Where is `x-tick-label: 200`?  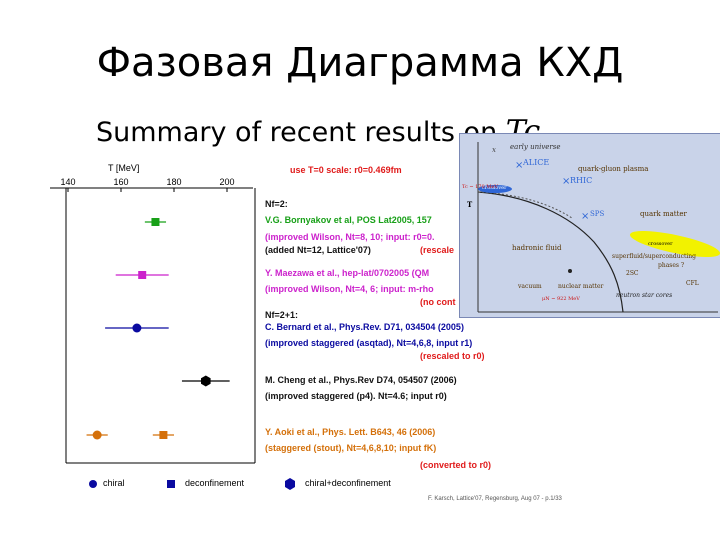 x-tick-label: 200 is located at coordinates (226, 182).